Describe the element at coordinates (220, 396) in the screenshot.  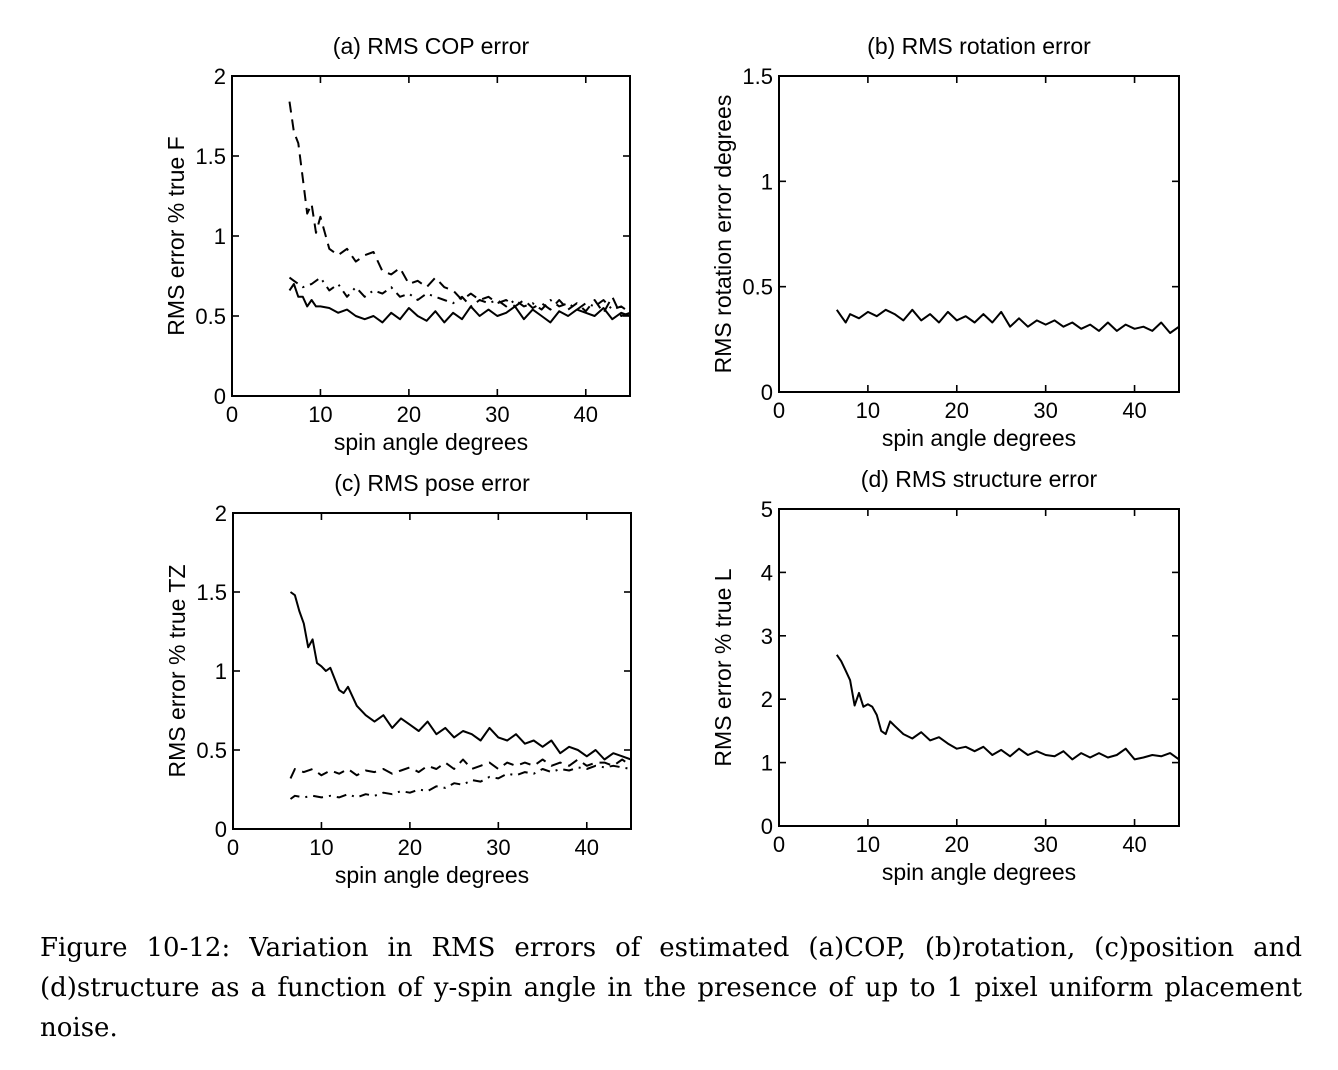
I see `panel-a-ytick-label: 0` at that location.